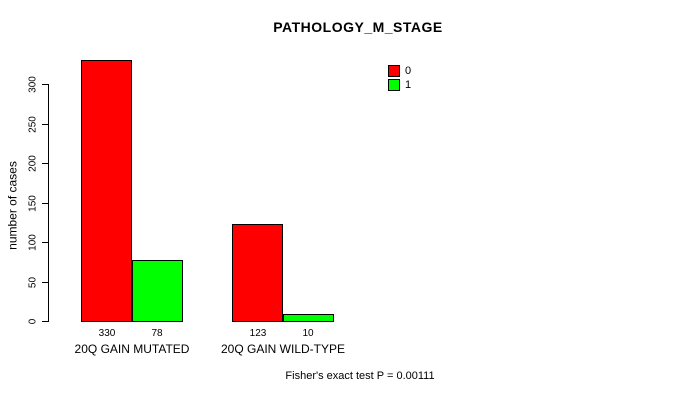 The width and height of the screenshot is (690, 400). Describe the element at coordinates (33, 282) in the screenshot. I see `y-tick-label: 50` at that location.